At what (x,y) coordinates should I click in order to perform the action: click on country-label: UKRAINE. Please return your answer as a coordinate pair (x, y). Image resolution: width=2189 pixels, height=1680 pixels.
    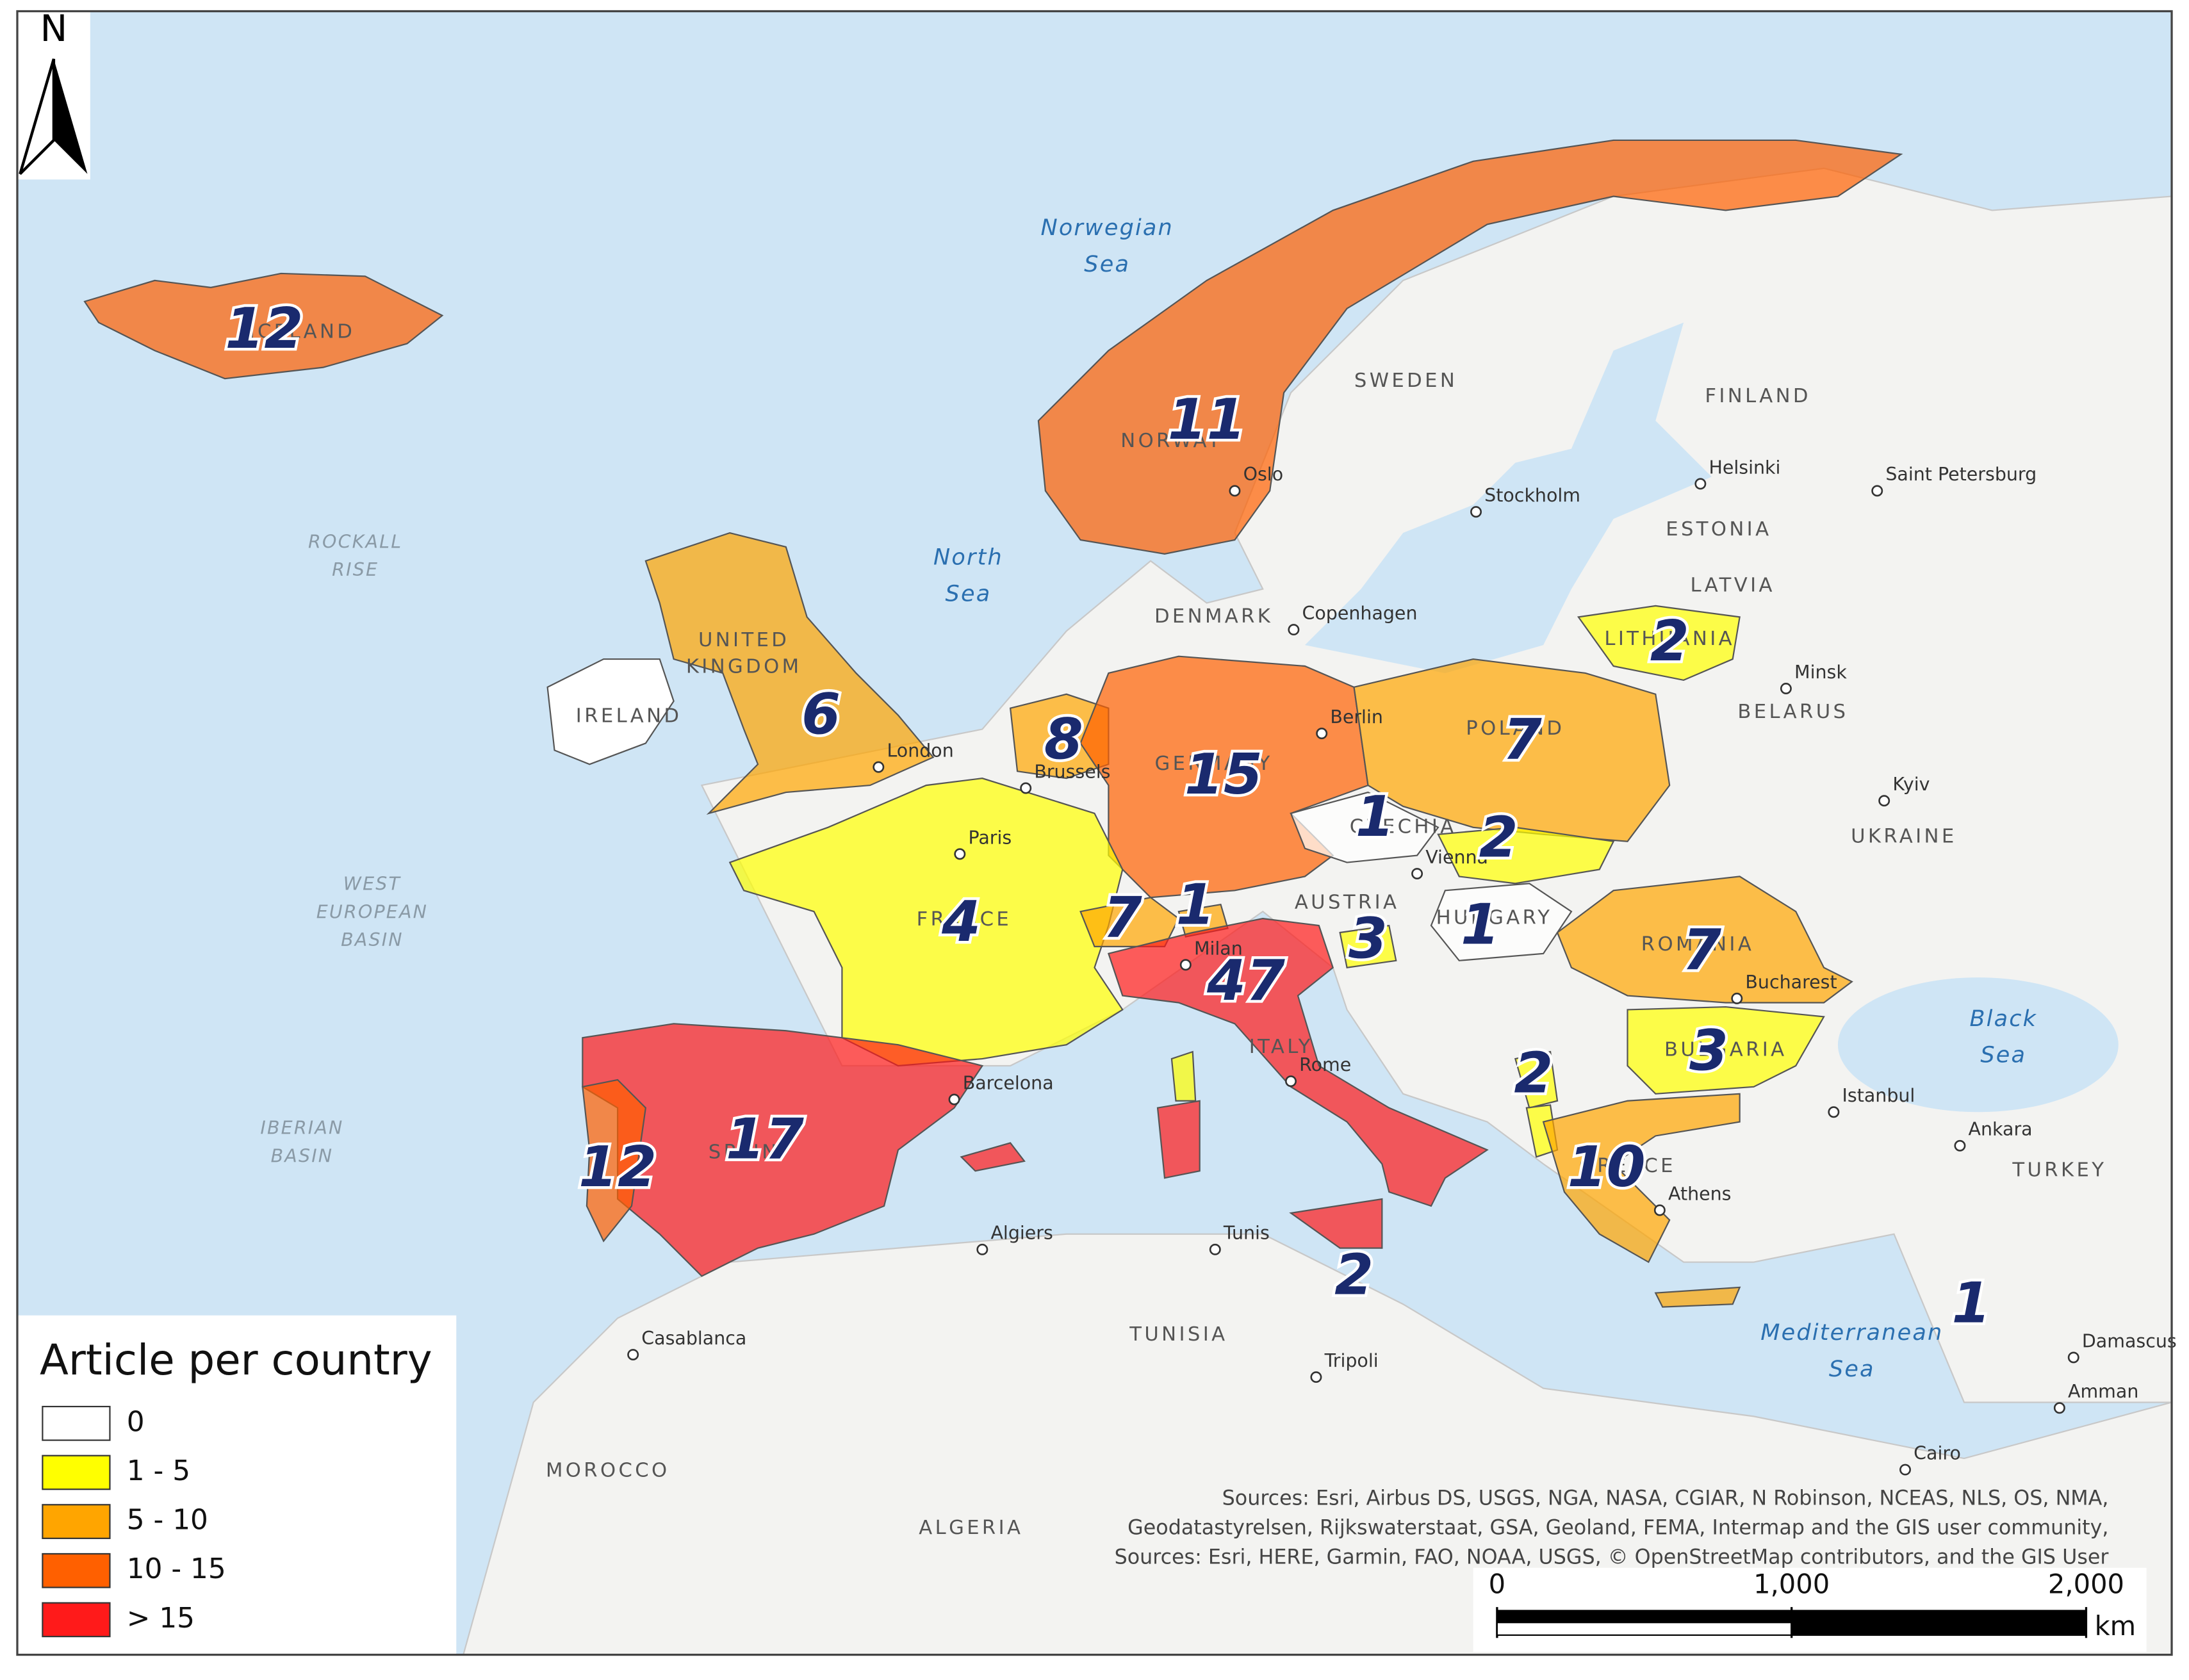
    Looking at the image, I should click on (1904, 837).